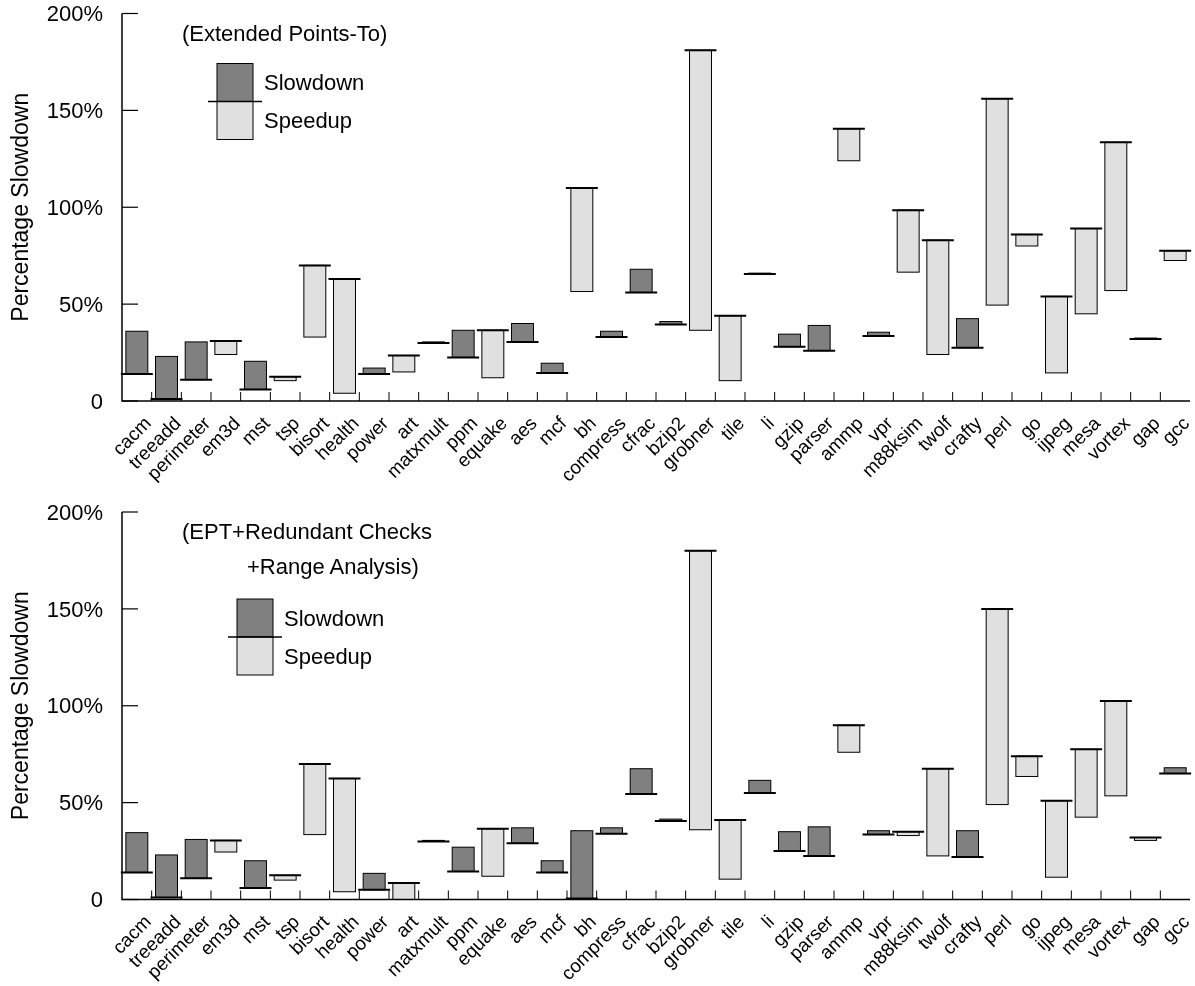 The height and width of the screenshot is (986, 1195). What do you see at coordinates (307, 549) in the screenshot?
I see `text: (EPT+Redundant Checks +Range Analysis)` at bounding box center [307, 549].